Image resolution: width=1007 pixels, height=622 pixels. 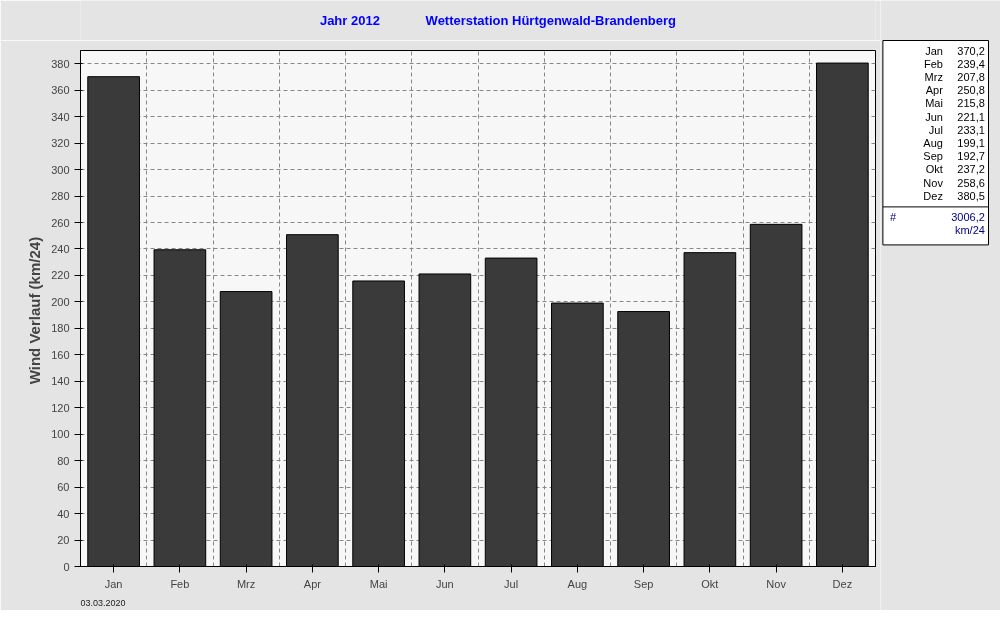 What do you see at coordinates (643, 583) in the screenshot?
I see `x-tick-label: Sep` at bounding box center [643, 583].